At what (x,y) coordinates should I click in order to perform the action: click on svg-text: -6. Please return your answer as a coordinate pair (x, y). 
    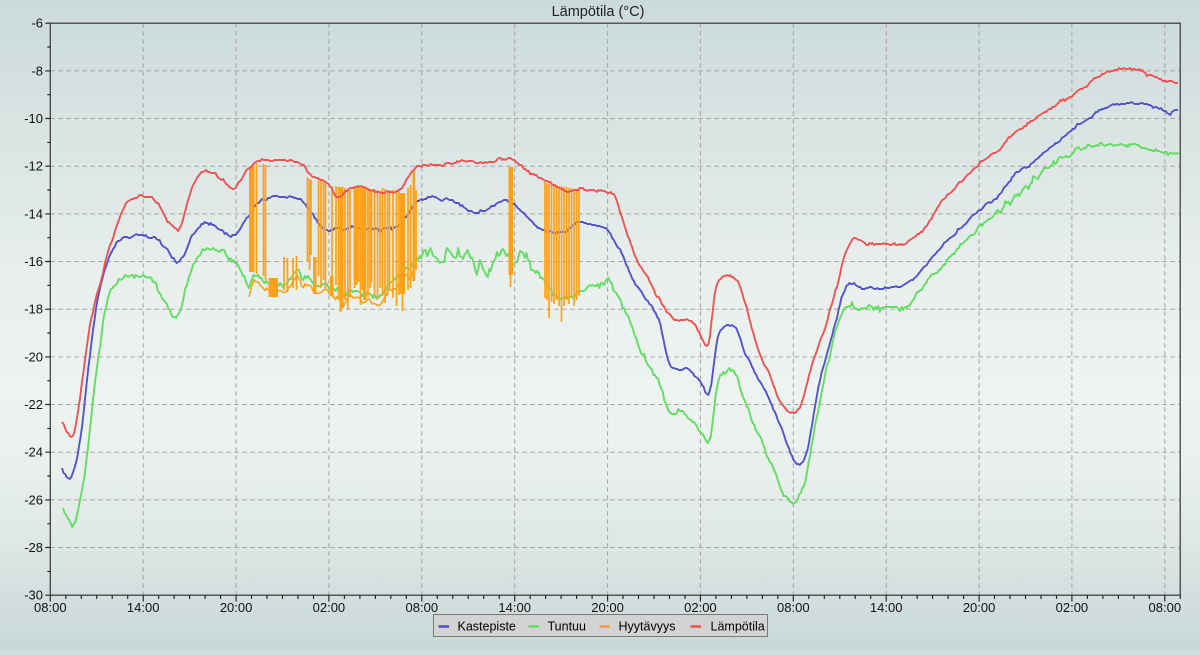
    Looking at the image, I should click on (37, 23).